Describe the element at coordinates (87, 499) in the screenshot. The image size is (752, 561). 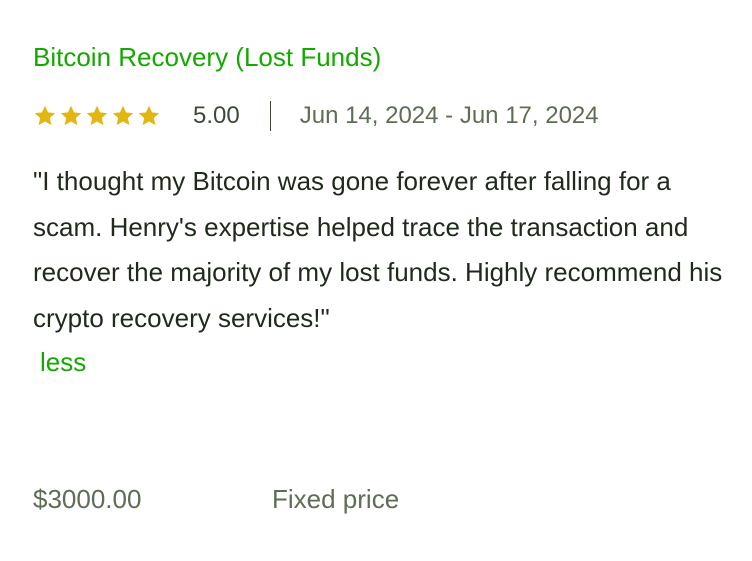
I see `price-amount: $3000.00` at that location.